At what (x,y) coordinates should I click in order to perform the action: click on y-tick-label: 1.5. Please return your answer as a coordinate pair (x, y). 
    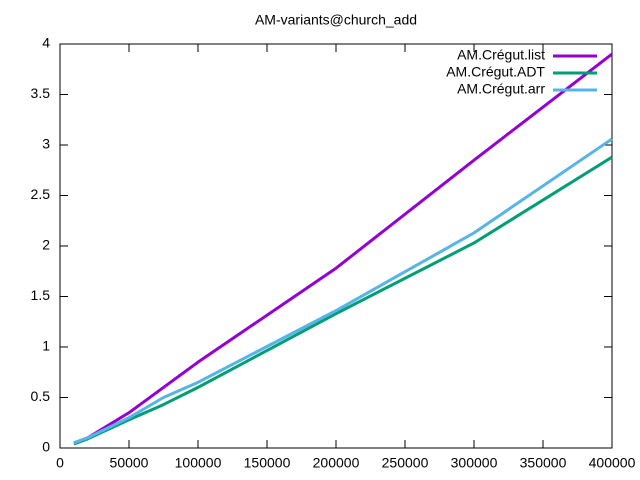
    Looking at the image, I should click on (41, 295).